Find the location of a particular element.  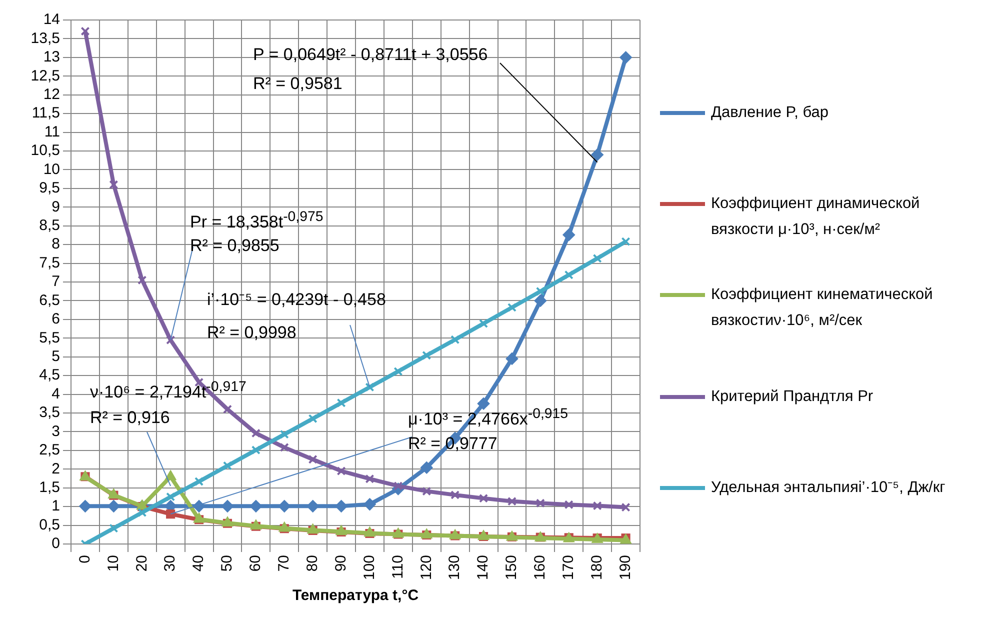

x-tick-label: 20 is located at coordinates (141, 563).